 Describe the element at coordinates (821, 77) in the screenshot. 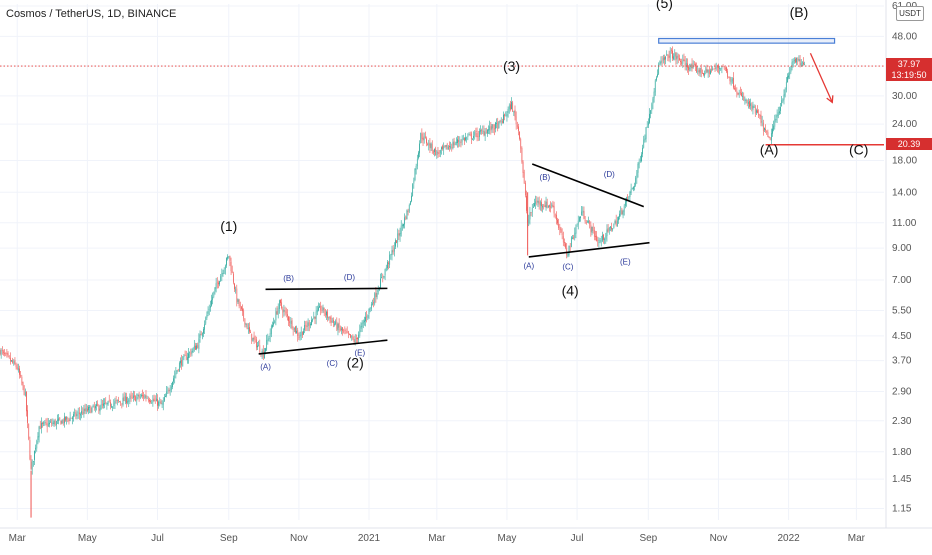

I see `projection-arrow` at that location.